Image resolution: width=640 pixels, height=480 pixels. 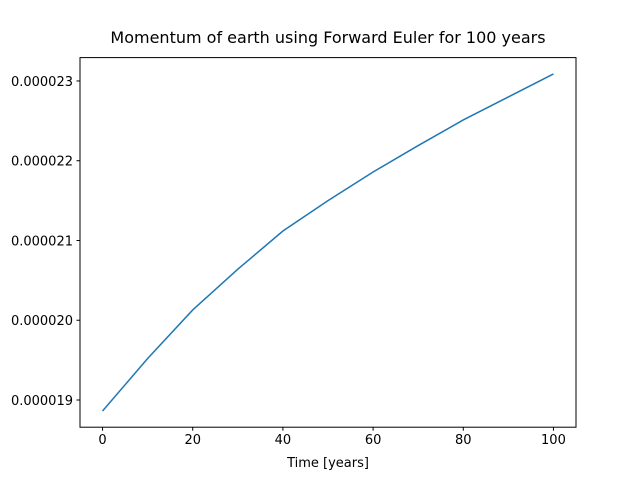 What do you see at coordinates (42, 162) in the screenshot?
I see `y-tick-label: 0.000022` at bounding box center [42, 162].